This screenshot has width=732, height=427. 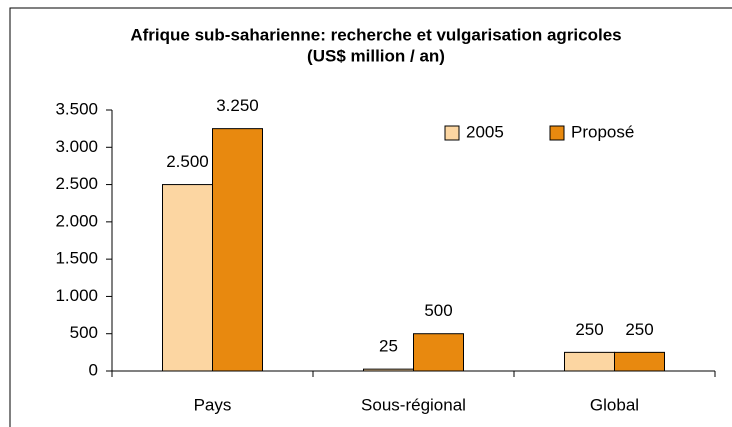 What do you see at coordinates (614, 404) in the screenshot?
I see `x-tick-label: Global` at bounding box center [614, 404].